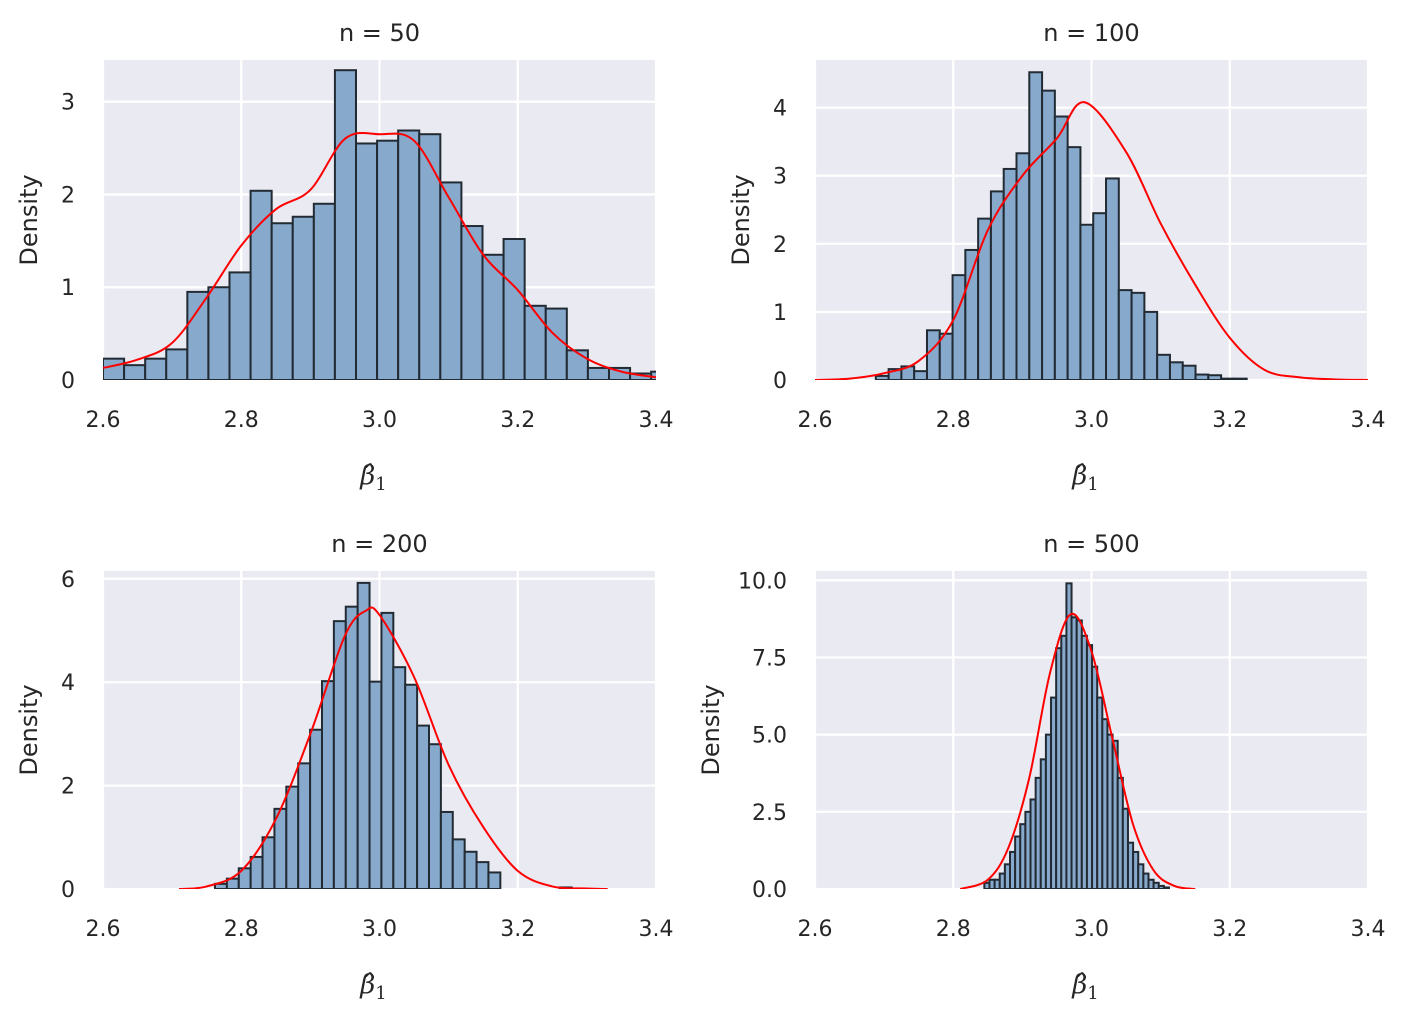  Describe the element at coordinates (1091, 544) in the screenshot. I see `panel-title: n = 500` at that location.